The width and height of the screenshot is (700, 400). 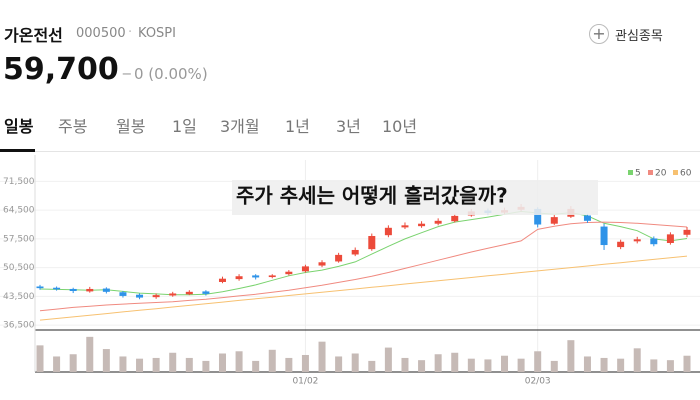 I want to click on y-tick-label: 36,500, so click(x=19, y=326).